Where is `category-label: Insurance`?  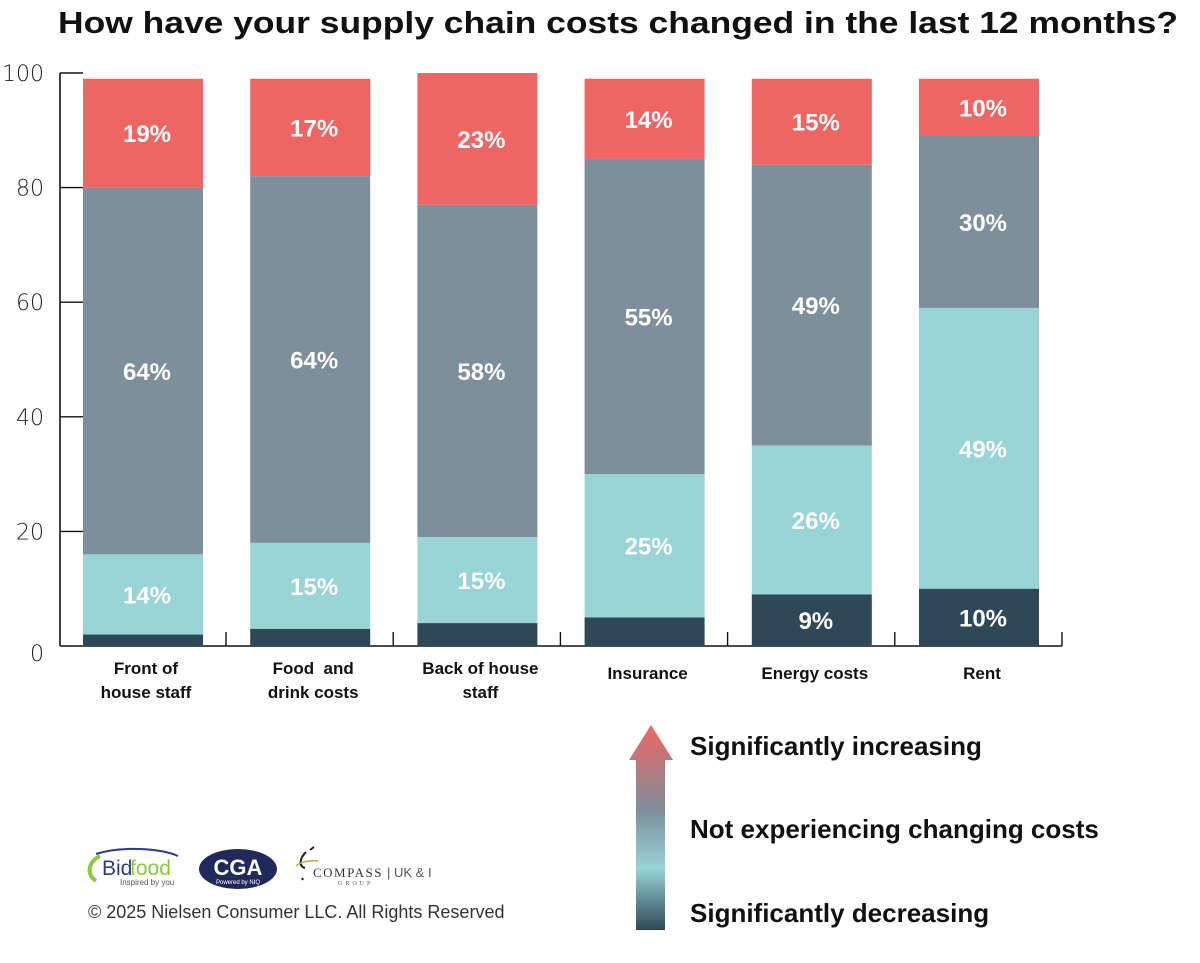 category-label: Insurance is located at coordinates (647, 673).